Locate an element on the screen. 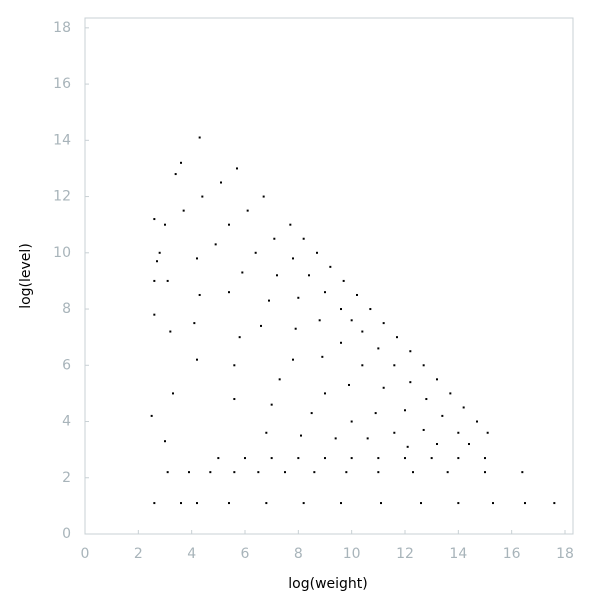 This screenshot has width=600, height=600. y-tick-label: 8 is located at coordinates (66, 309).